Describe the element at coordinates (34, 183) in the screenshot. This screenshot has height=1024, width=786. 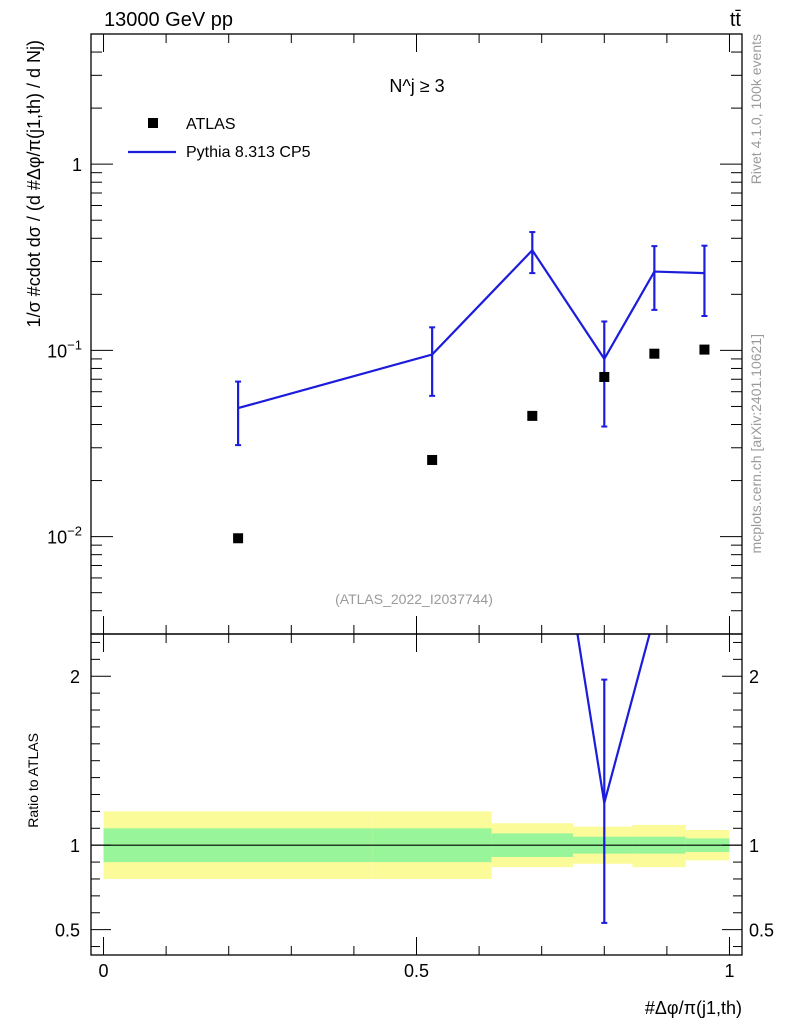
I see `main-y-axis-label: 1/σ #cdot dσ / (d #Δφ/π(j1,th) / d Nj)` at that location.